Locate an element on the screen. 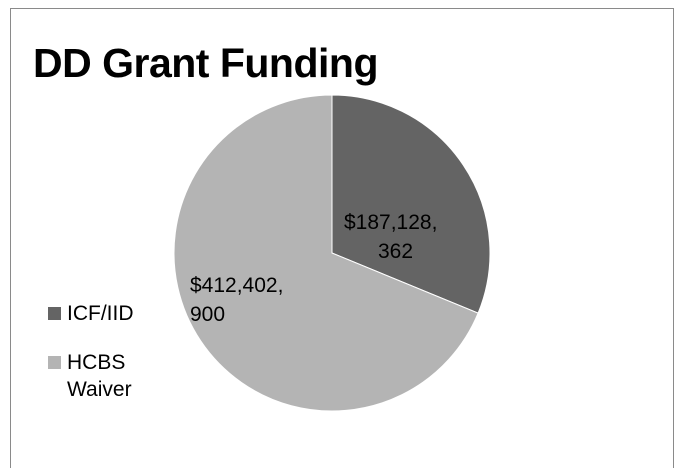  legend-item-icf-iid: ICF/IID is located at coordinates (102, 313).